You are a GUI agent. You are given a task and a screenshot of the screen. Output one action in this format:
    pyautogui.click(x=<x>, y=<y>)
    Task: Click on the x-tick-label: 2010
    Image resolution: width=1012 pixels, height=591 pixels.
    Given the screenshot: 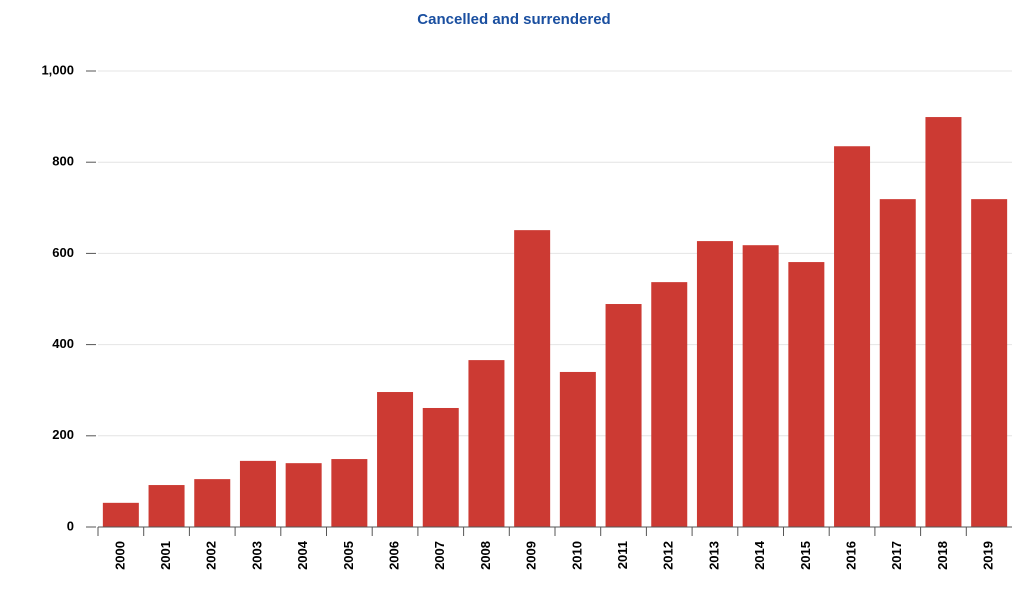 What is the action you would take?
    pyautogui.click(x=576, y=555)
    